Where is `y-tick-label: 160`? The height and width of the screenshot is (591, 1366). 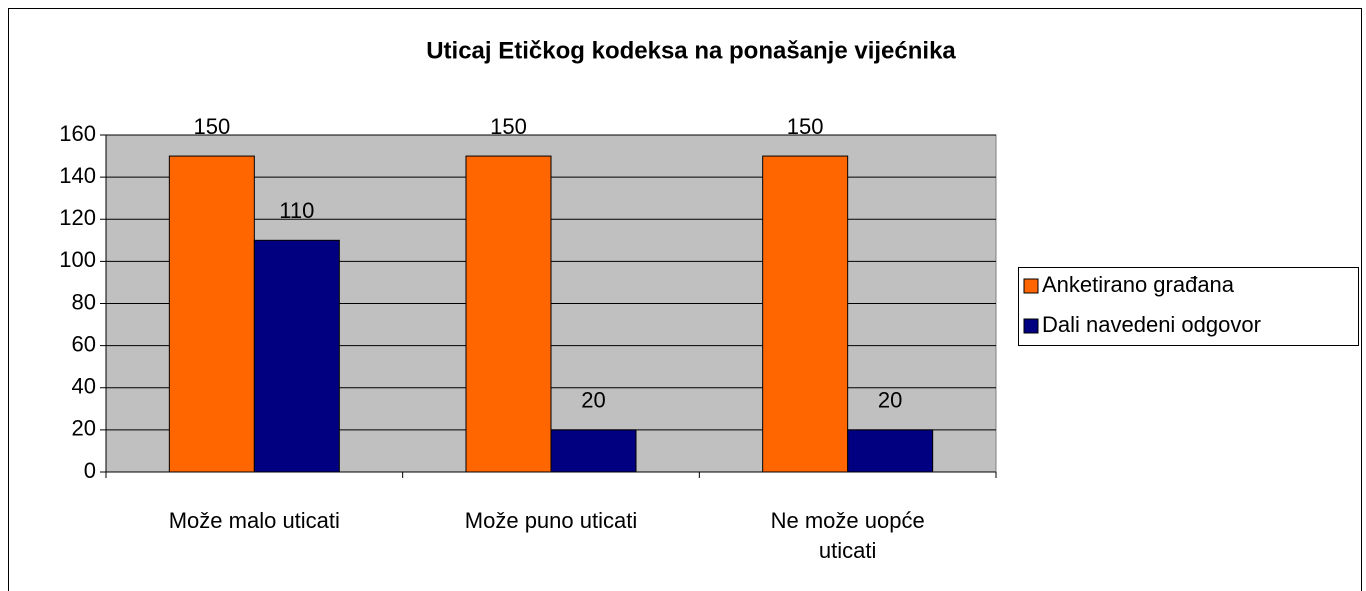
y-tick-label: 160 is located at coordinates (77, 133).